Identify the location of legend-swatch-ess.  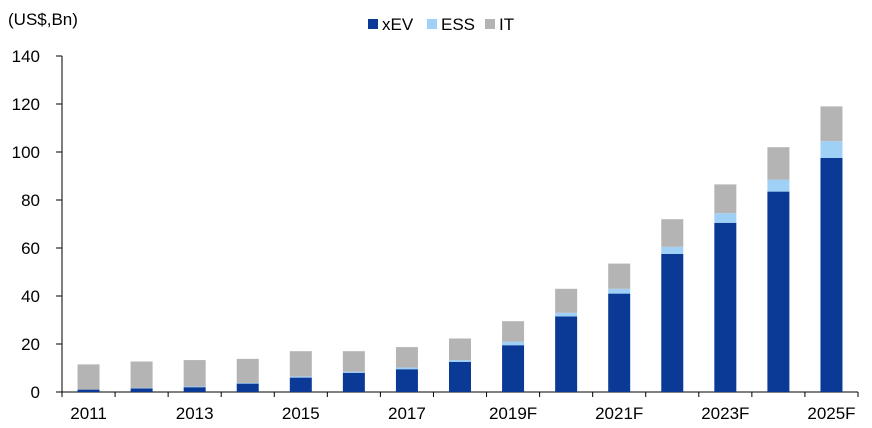
(432, 24).